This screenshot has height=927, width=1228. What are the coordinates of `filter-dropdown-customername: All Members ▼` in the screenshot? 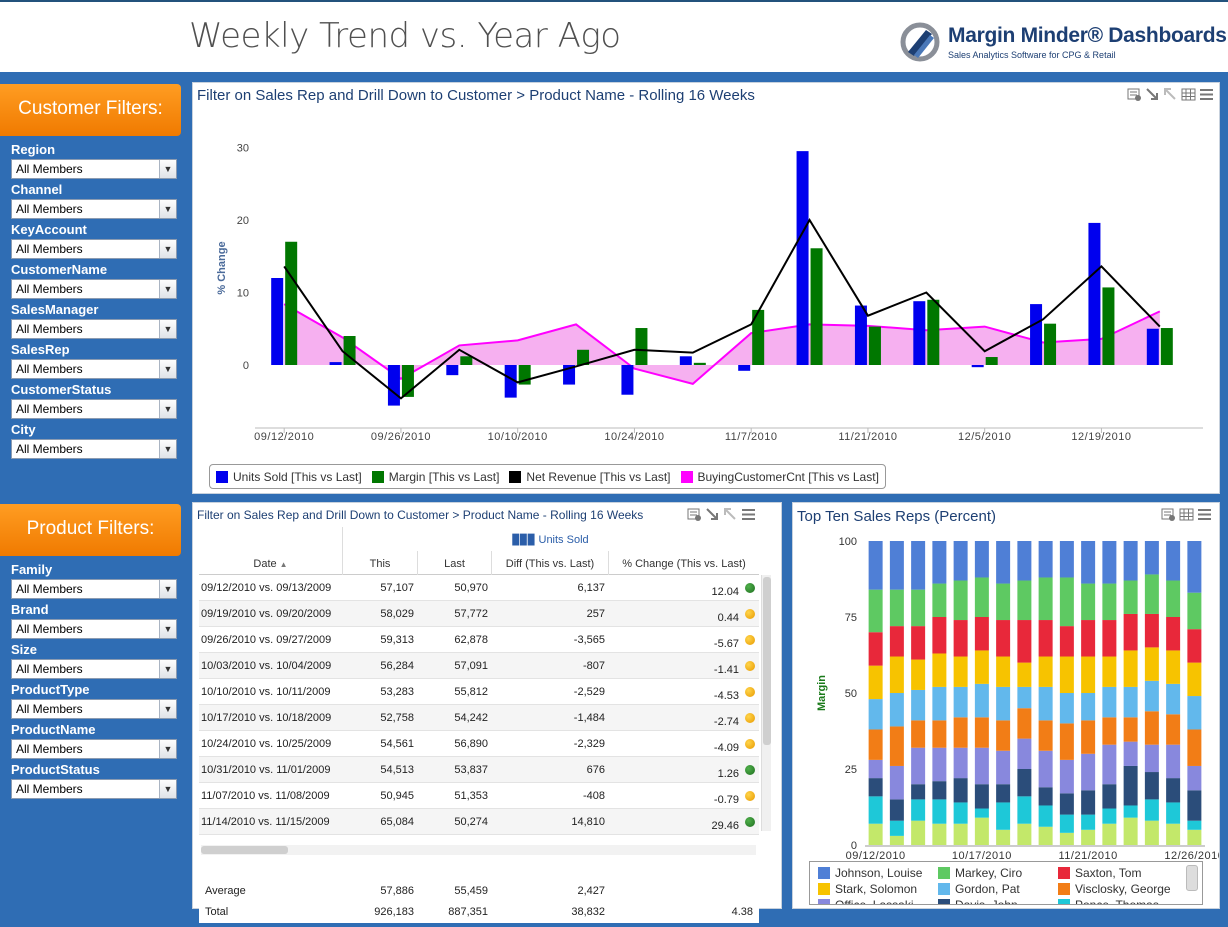 It's located at (94, 289).